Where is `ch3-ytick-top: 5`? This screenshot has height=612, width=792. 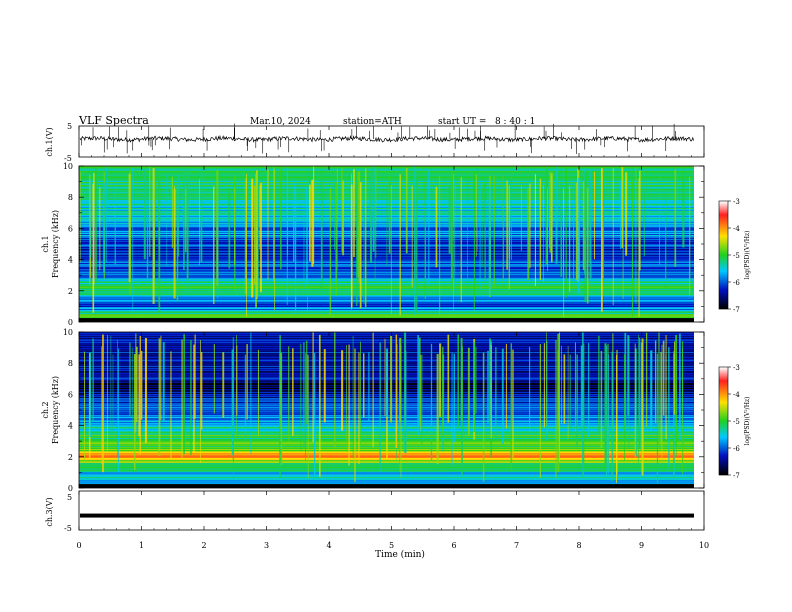
ch3-ytick-top: 5 is located at coordinates (69, 497).